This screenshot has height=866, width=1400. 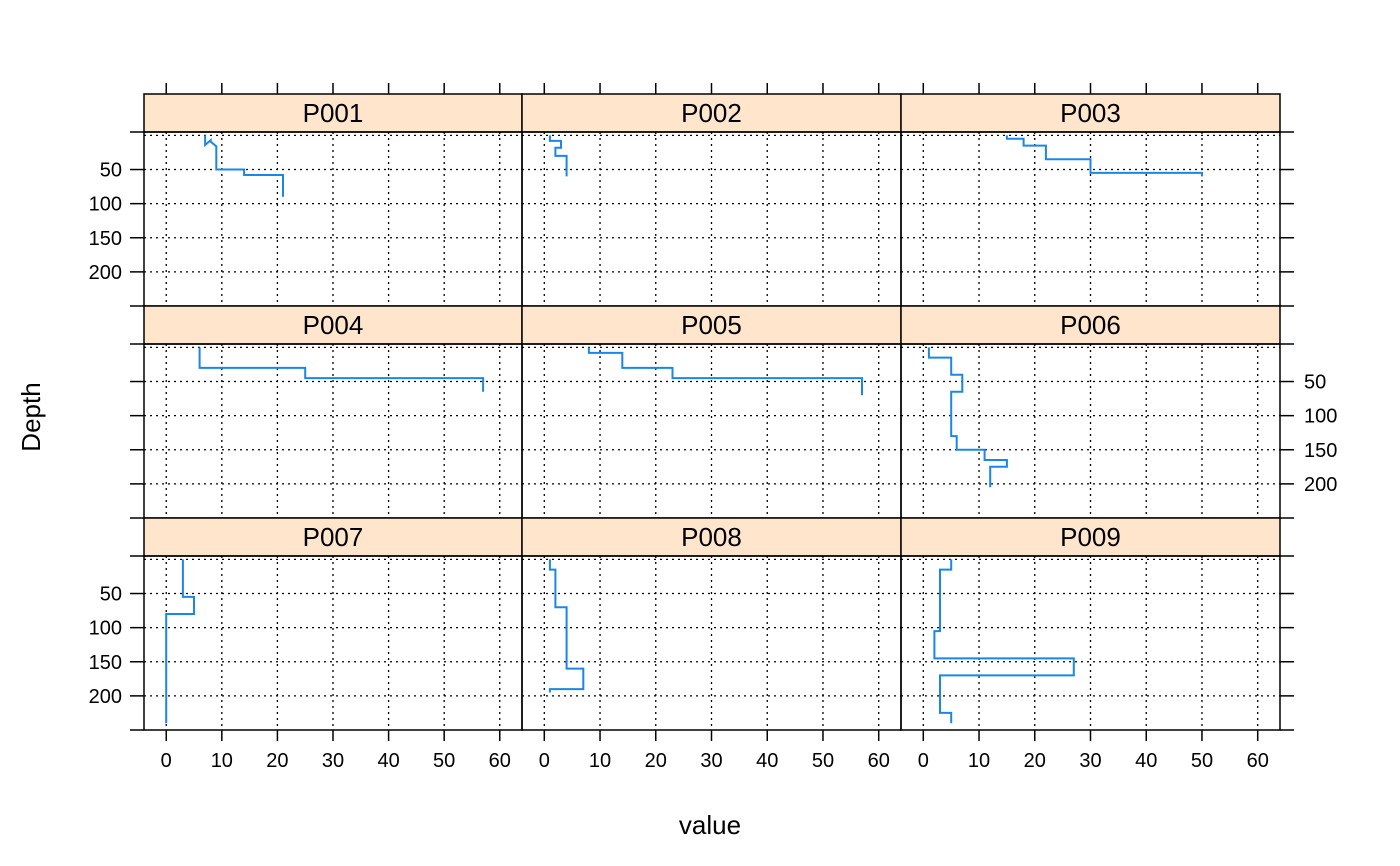 I want to click on panel-strip-label: P008, so click(x=711, y=537).